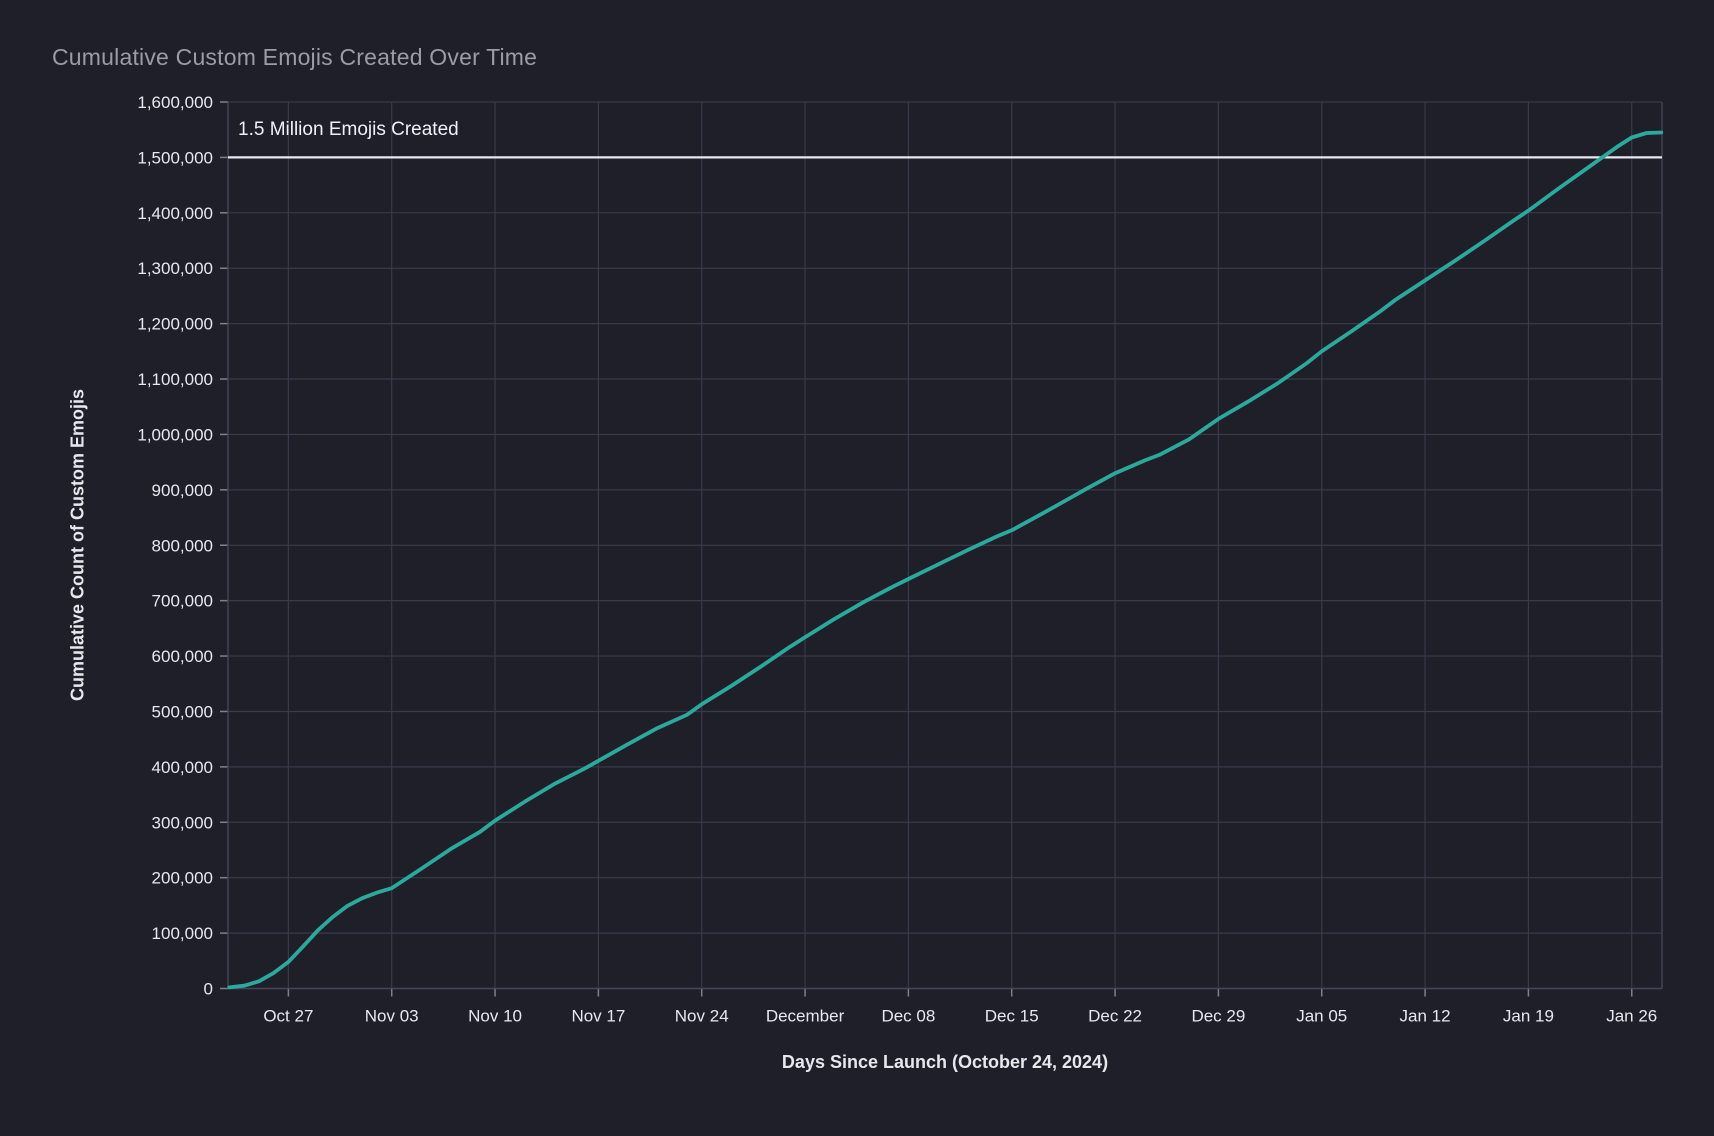  Describe the element at coordinates (175, 268) in the screenshot. I see `y-tick-label: 1,300,000` at that location.